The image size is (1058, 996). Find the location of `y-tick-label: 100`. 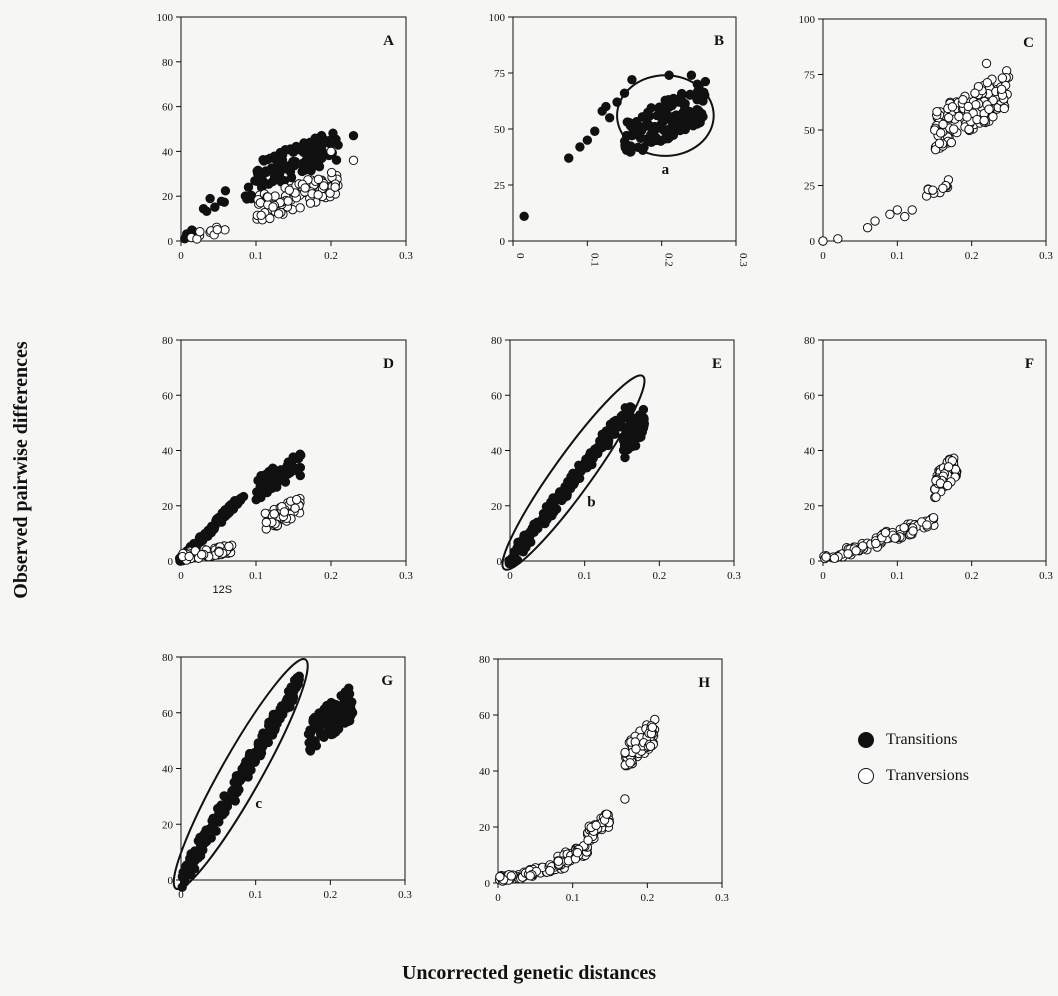

y-tick-label: 100 is located at coordinates (497, 18).